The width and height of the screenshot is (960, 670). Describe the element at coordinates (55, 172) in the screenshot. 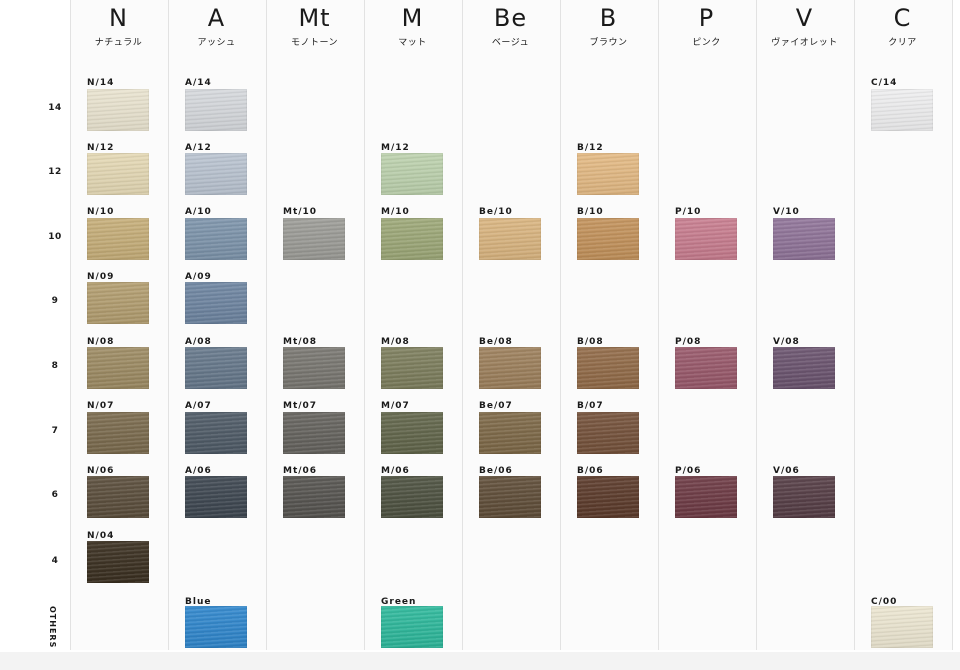

I see `level-label: 12` at that location.